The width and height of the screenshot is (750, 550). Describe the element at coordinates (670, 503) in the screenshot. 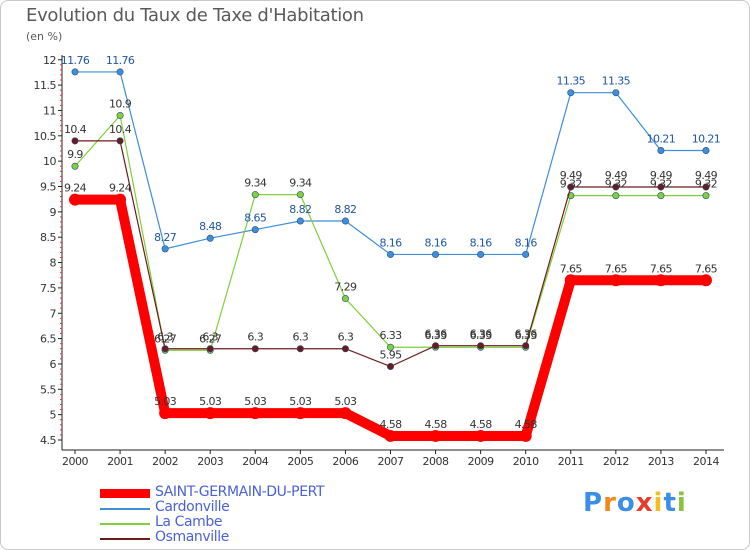

I see `logo-letter: t` at that location.